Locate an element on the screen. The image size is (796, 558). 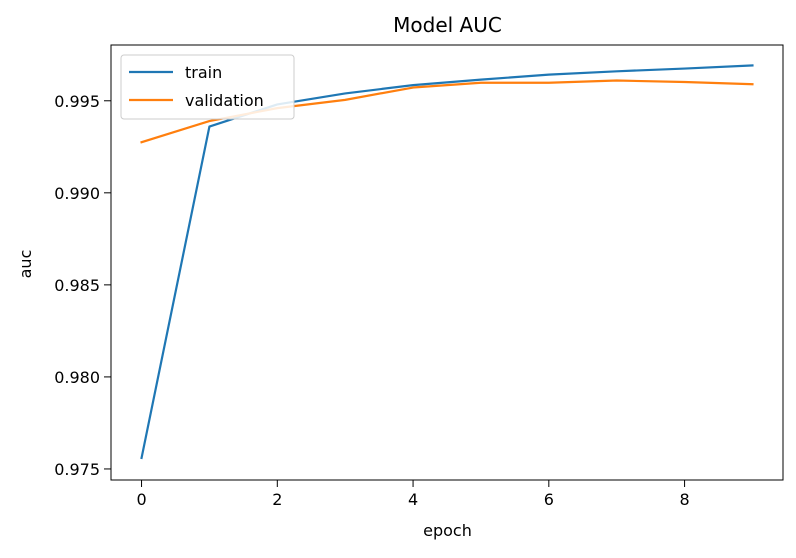
x-tick-label: 8 is located at coordinates (684, 499).